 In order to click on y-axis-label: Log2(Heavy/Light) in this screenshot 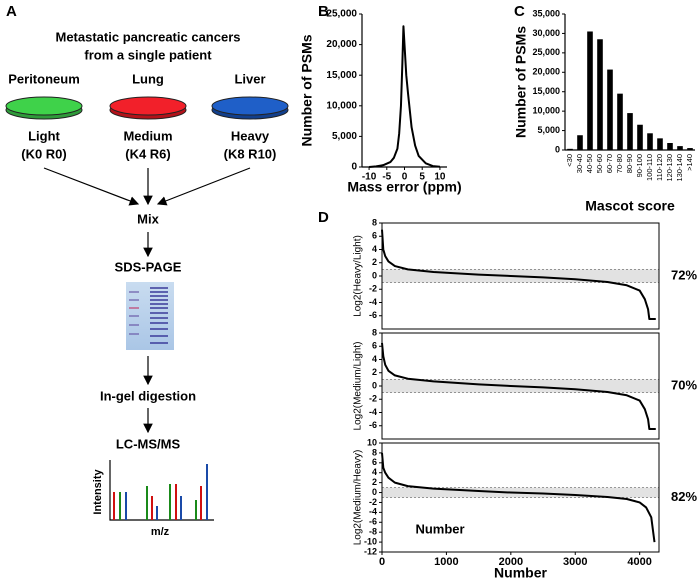, I will do `click(358, 276)`.